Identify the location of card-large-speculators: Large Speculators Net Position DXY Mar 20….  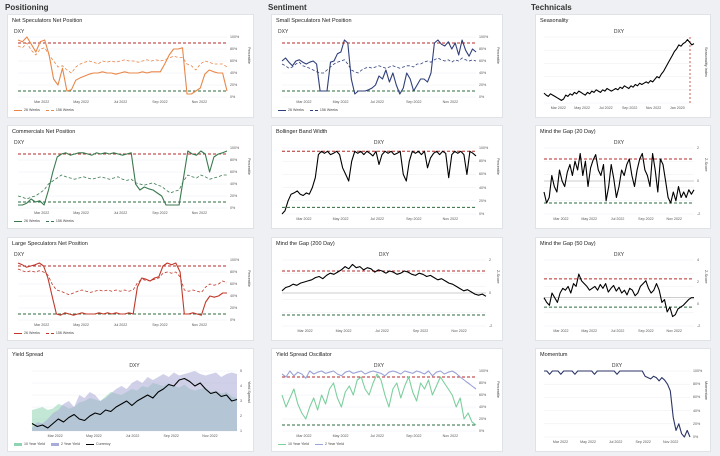
(130, 289).